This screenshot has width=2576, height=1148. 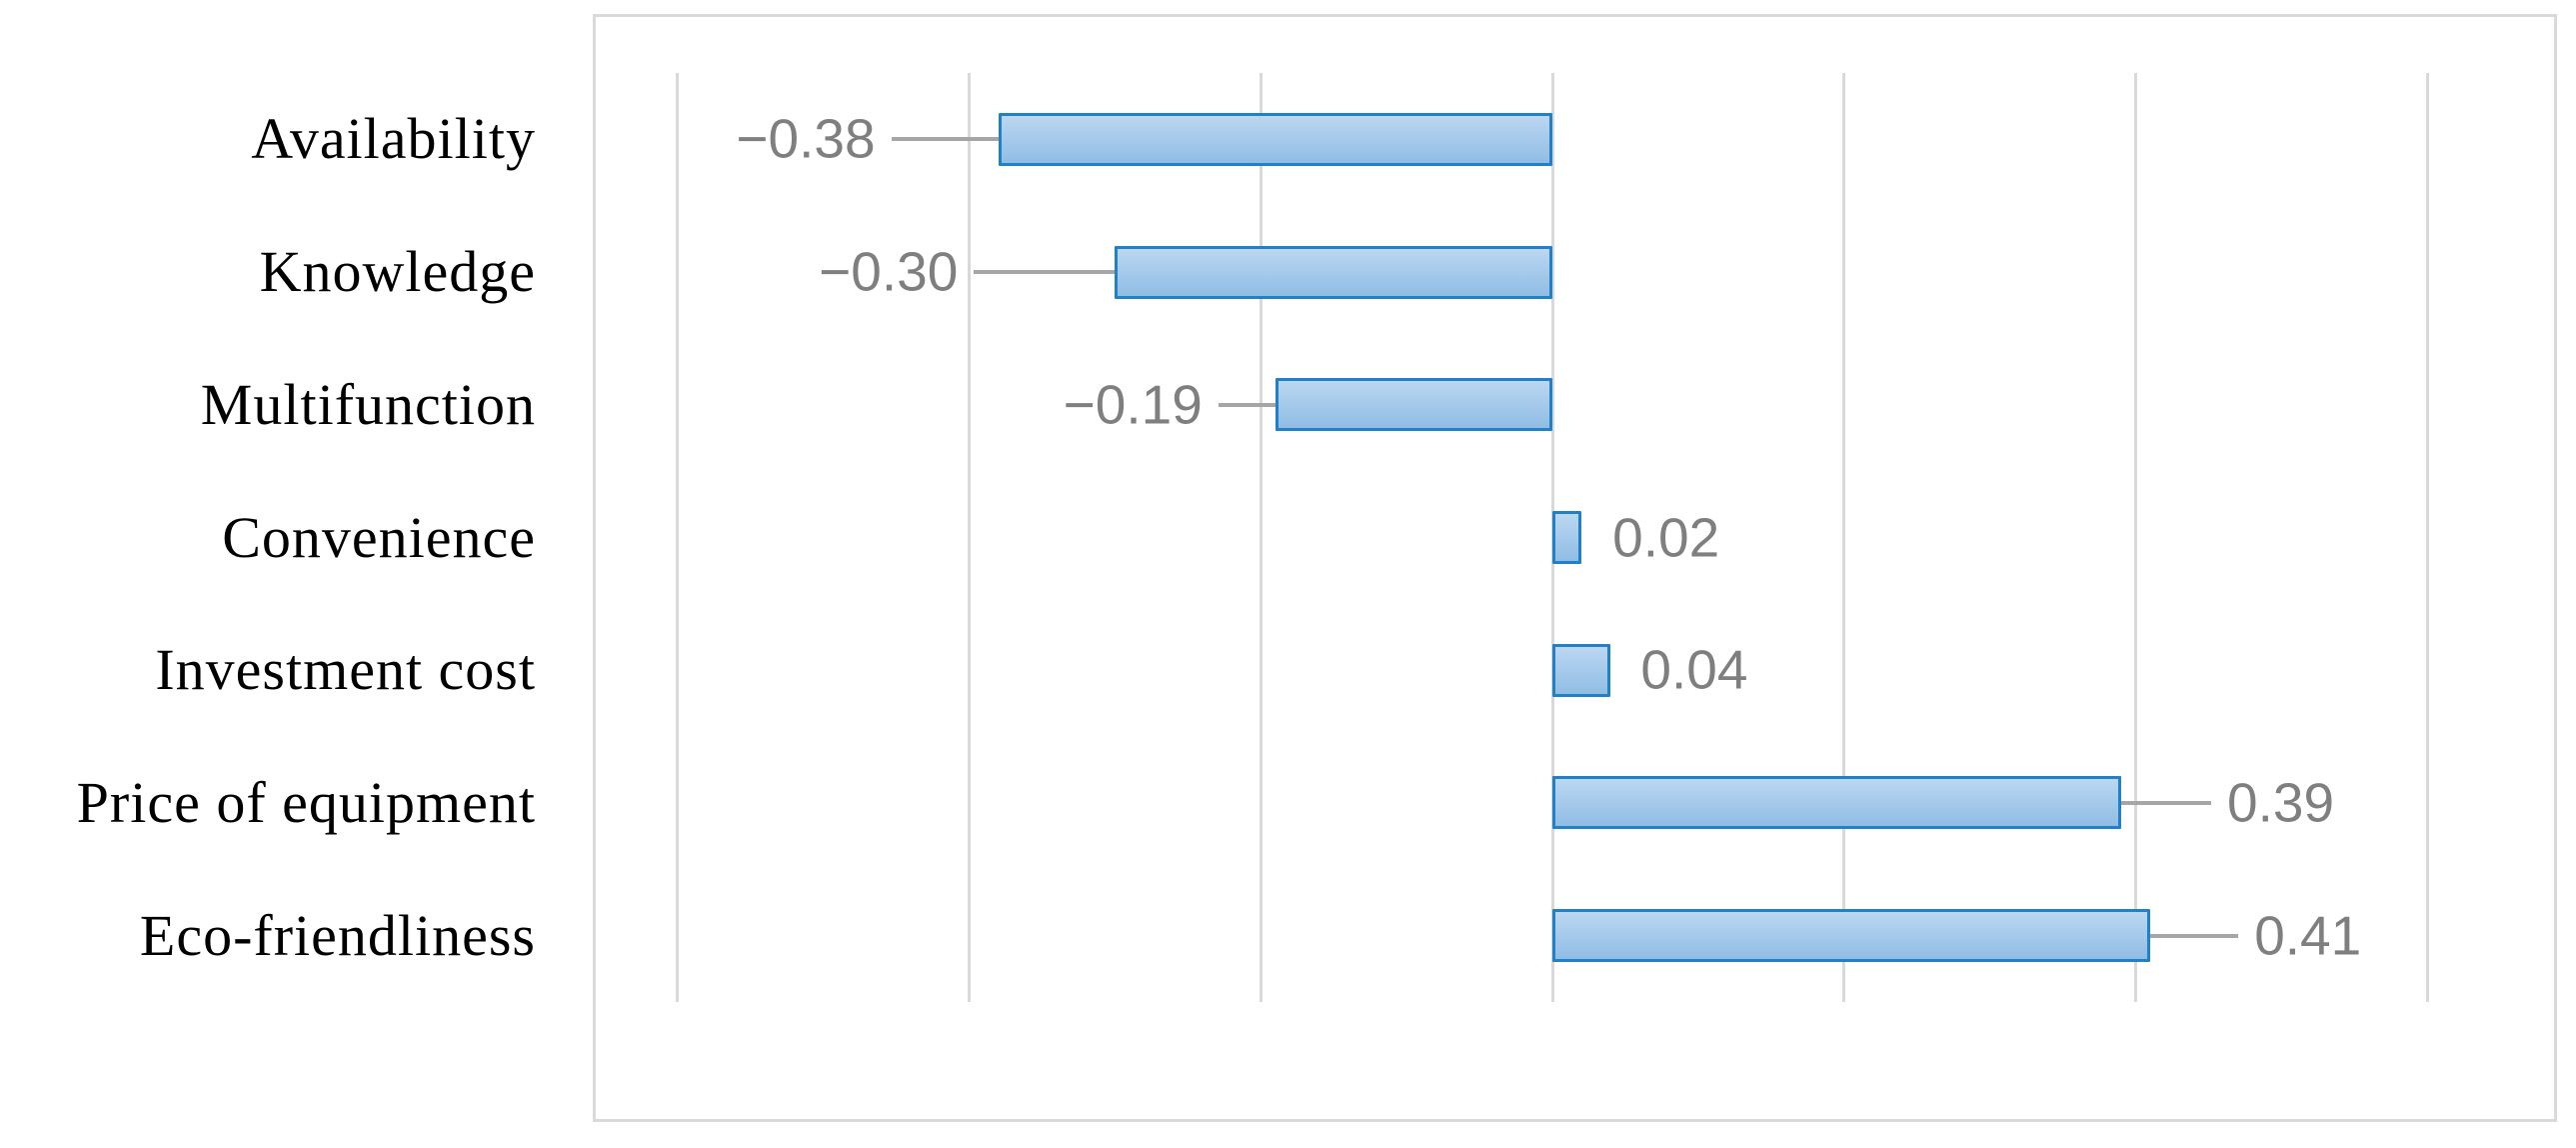 I want to click on data-label-investment-cost: 0.04, so click(x=1694, y=669).